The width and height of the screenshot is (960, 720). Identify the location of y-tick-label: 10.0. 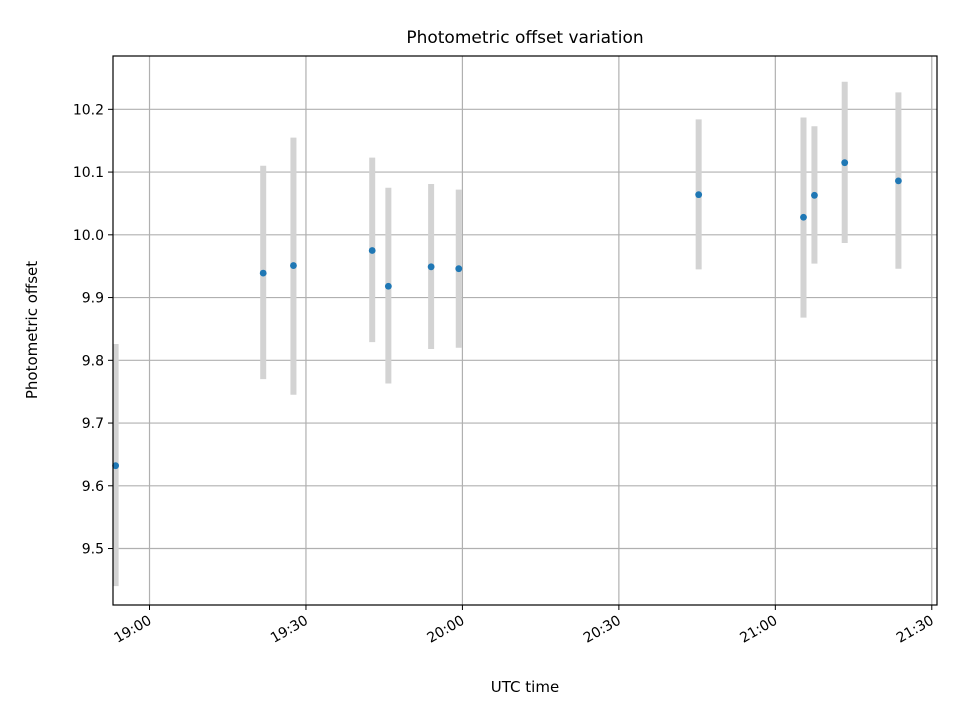
(88, 236).